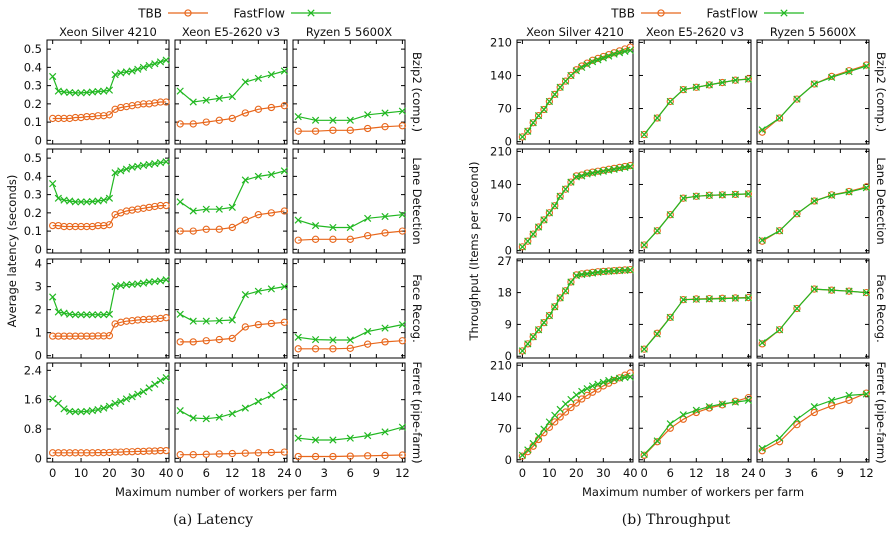  What do you see at coordinates (33, 231) in the screenshot?
I see `y-tick-label: 0.1` at bounding box center [33, 231].